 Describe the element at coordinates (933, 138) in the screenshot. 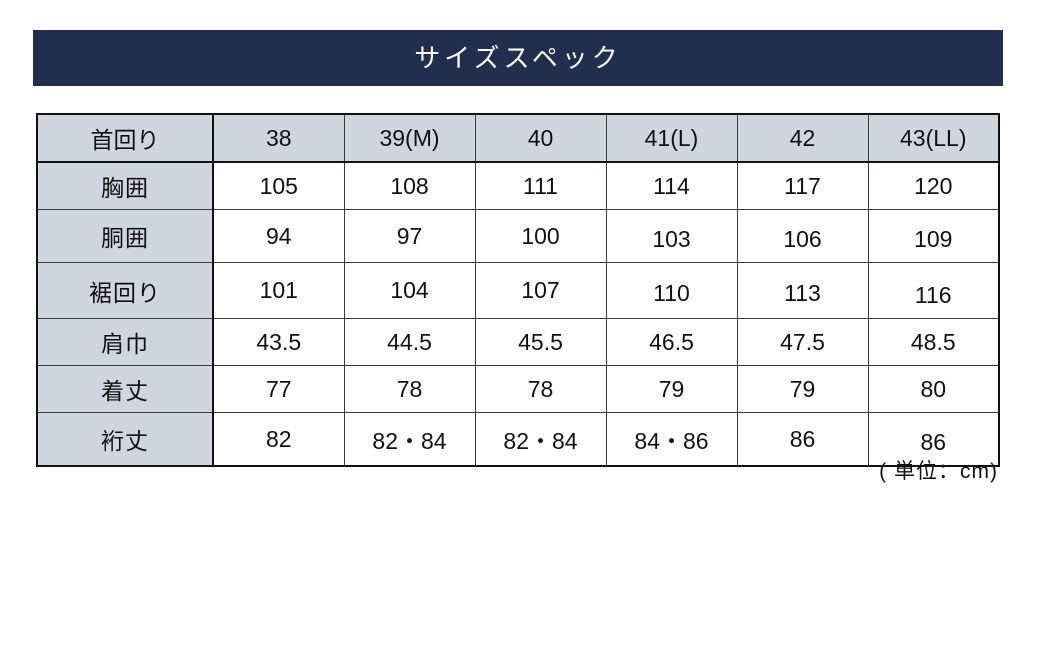

I see `header-cell-size-43: 43(LL)` at that location.